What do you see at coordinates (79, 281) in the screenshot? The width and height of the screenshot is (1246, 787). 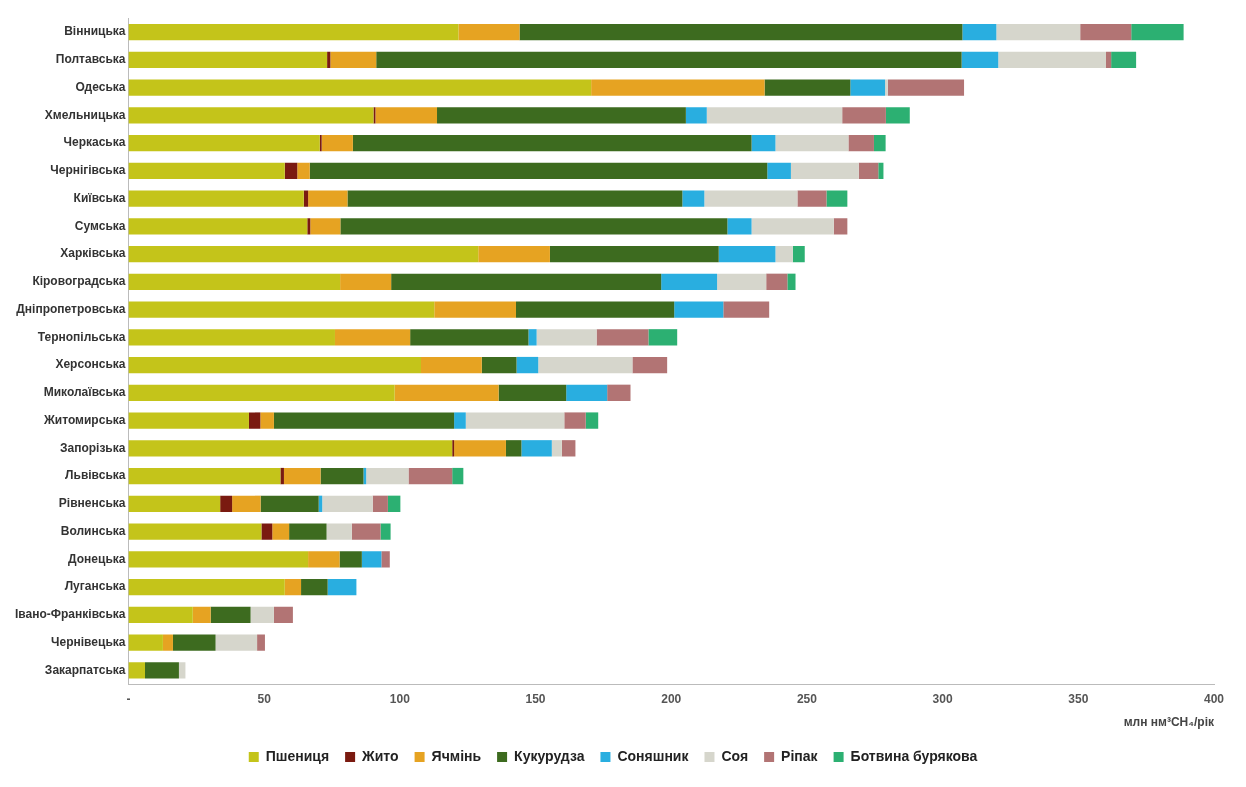 I see `y-tick-label: Кіровоградська` at bounding box center [79, 281].